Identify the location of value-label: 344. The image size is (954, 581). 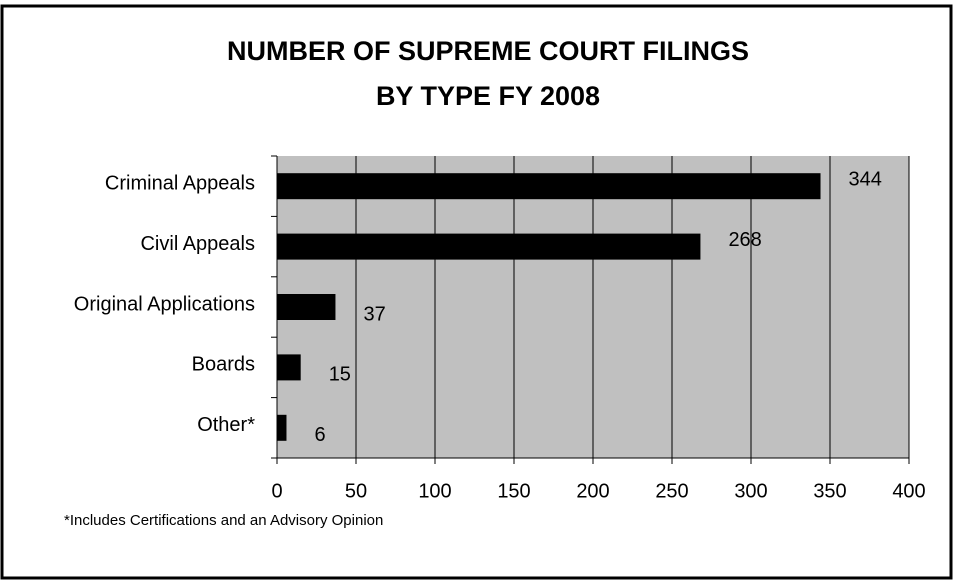
(865, 179).